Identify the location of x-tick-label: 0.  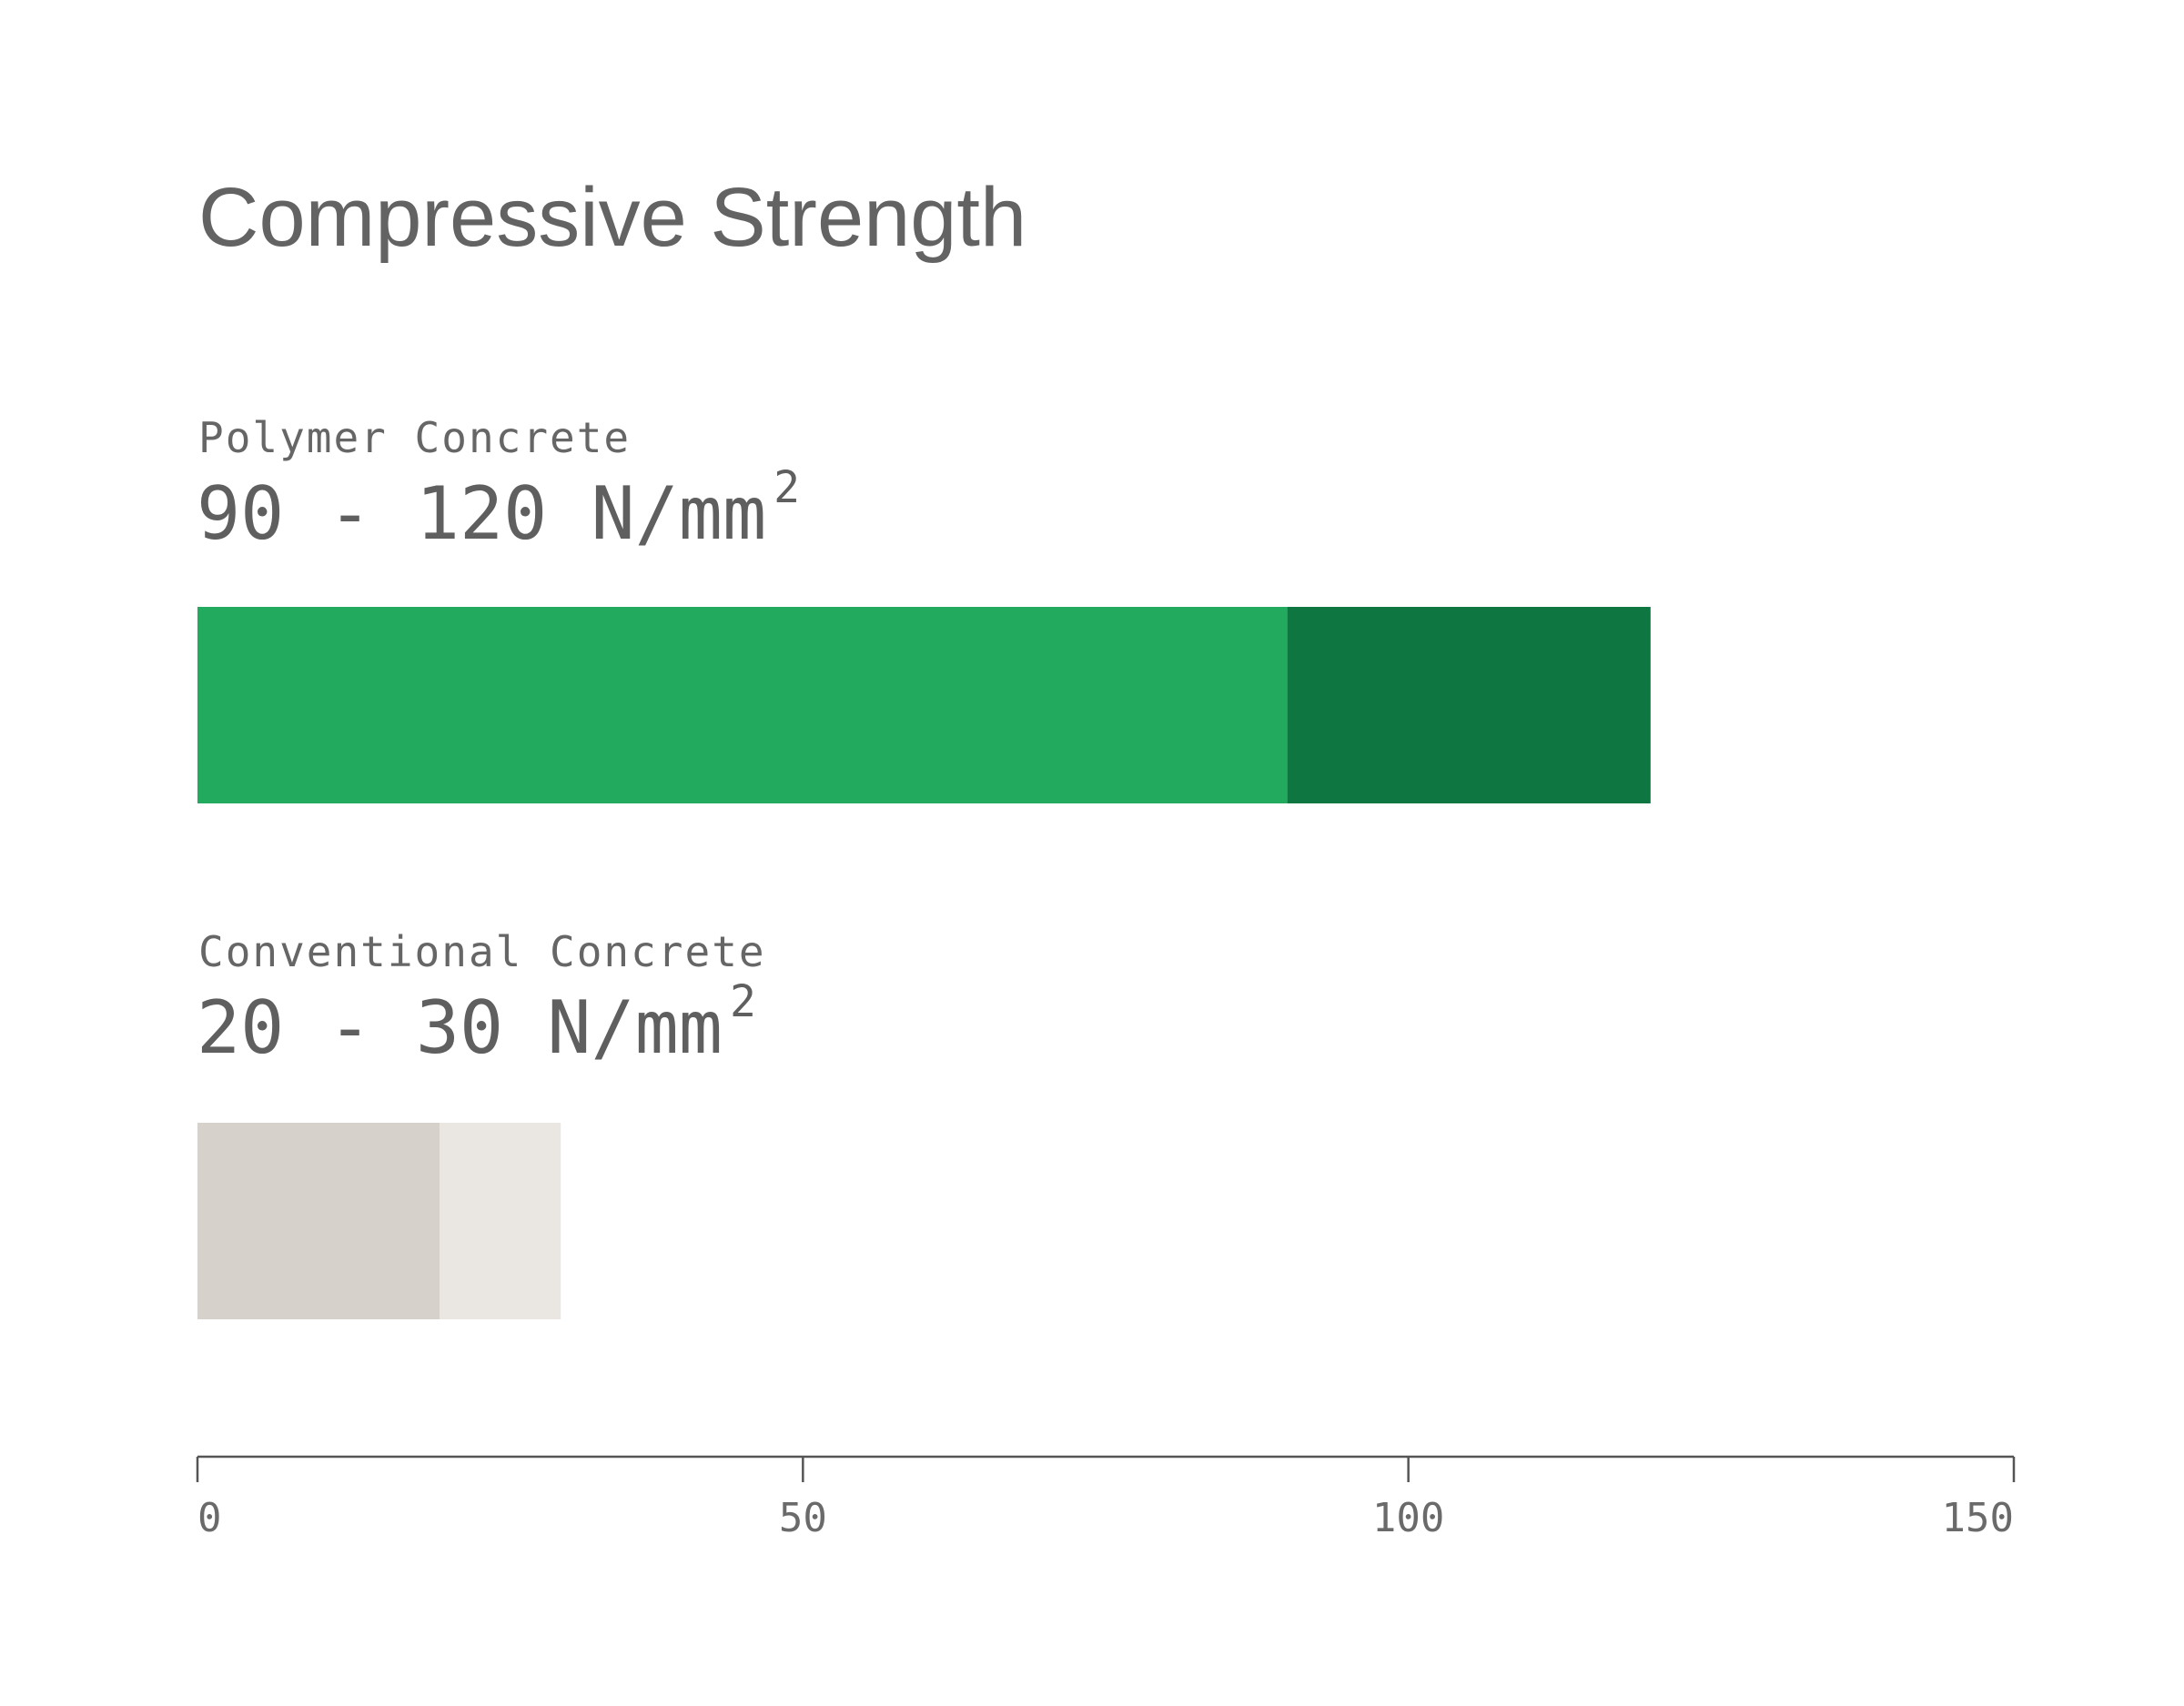
(210, 1518).